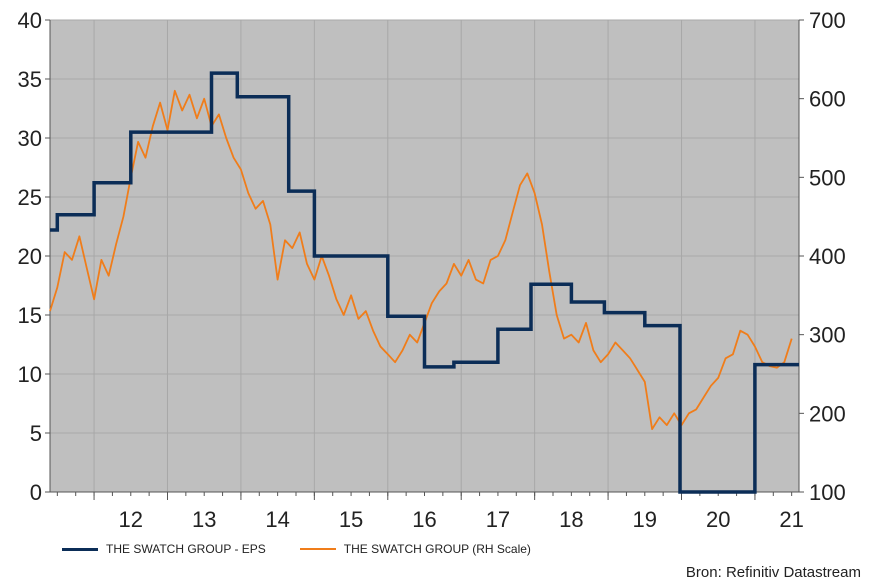 The width and height of the screenshot is (871, 584). I want to click on x-axis: 12 13 14 15 16 17 18 19 20 21, so click(427, 511).